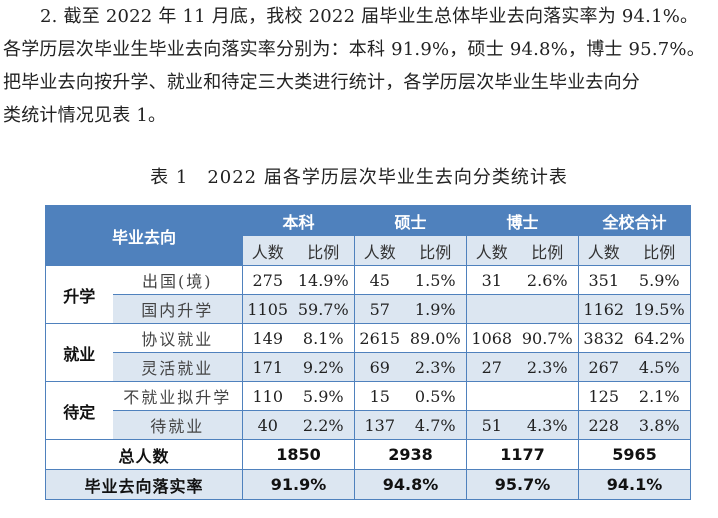  Describe the element at coordinates (491, 367) in the screenshot. I see `cell: 27` at that location.